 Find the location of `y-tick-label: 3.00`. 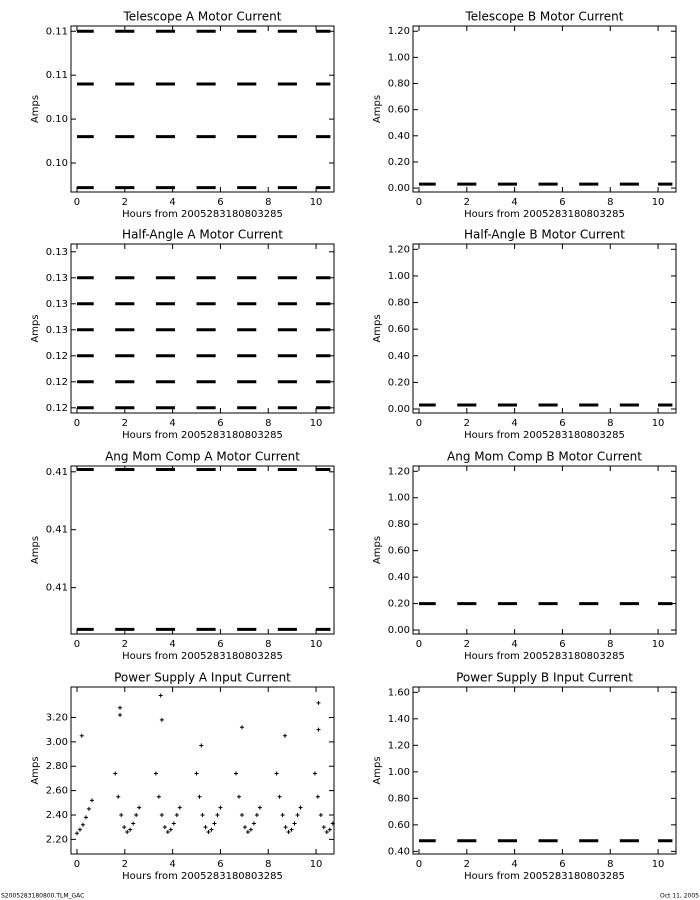

y-tick-label: 3.00 is located at coordinates (57, 742).